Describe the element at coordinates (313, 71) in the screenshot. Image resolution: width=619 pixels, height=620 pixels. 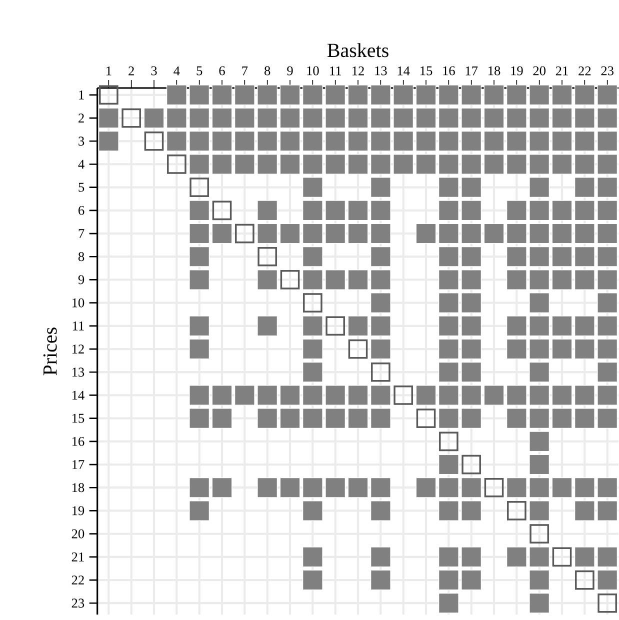
I see `x-tick-label: 10` at that location.